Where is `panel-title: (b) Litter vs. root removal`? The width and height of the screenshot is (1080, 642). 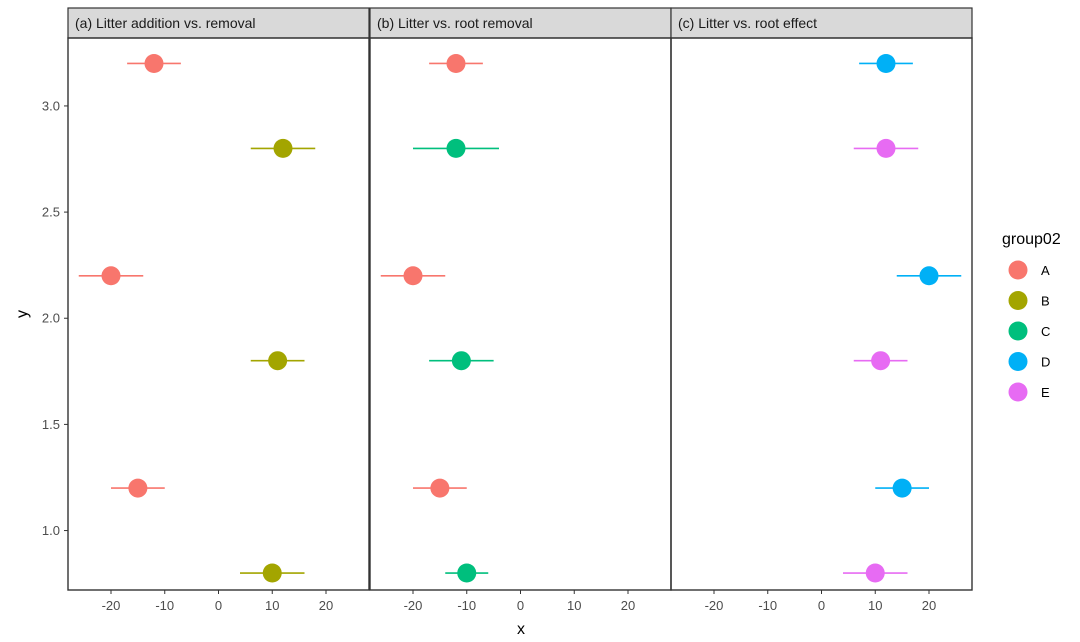
panel-title: (b) Litter vs. root removal is located at coordinates (455, 23).